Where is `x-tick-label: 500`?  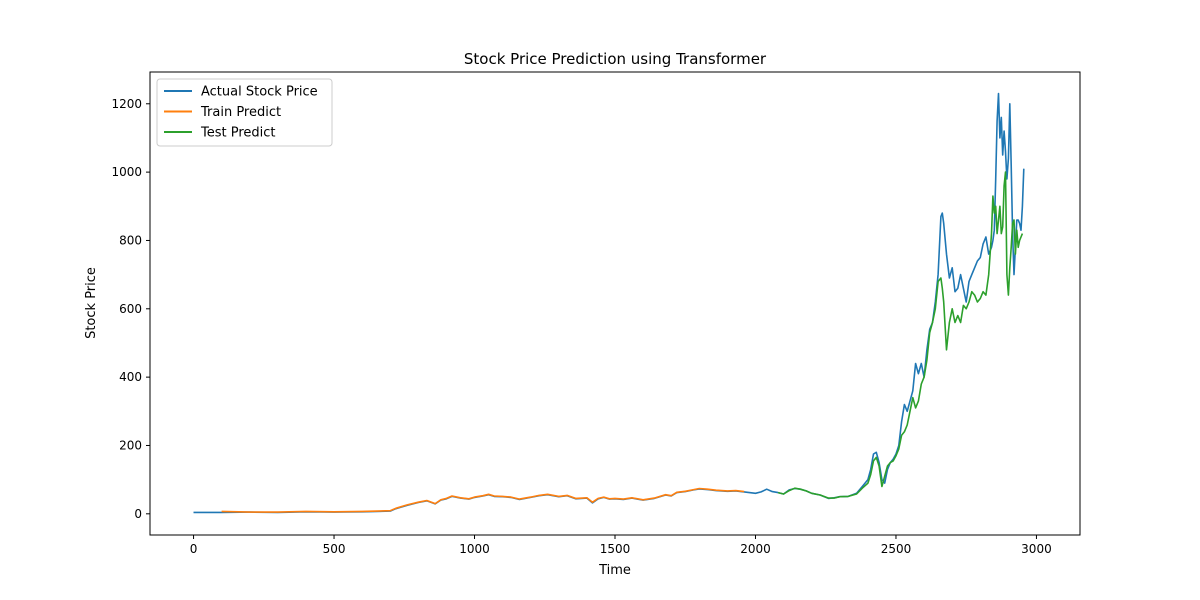
x-tick-label: 500 is located at coordinates (334, 549).